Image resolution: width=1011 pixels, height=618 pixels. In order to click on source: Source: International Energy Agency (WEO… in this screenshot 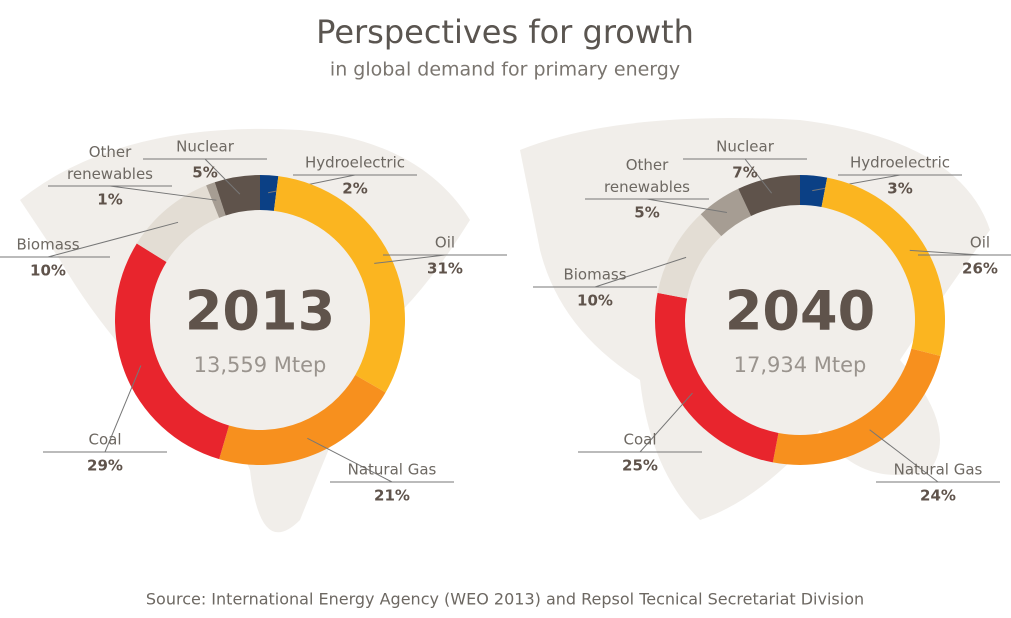, I will do `click(505, 599)`.